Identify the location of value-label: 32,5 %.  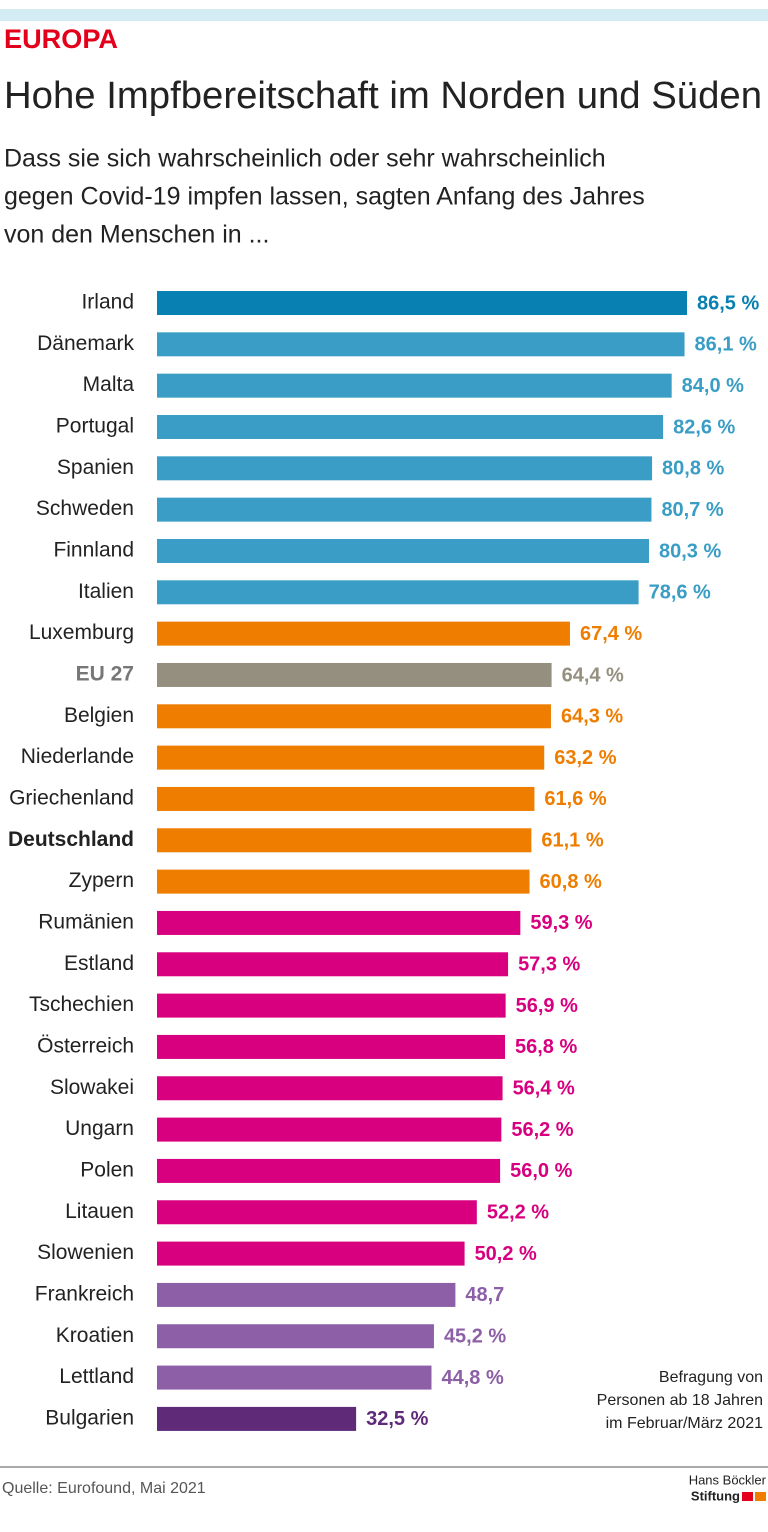
(397, 1419).